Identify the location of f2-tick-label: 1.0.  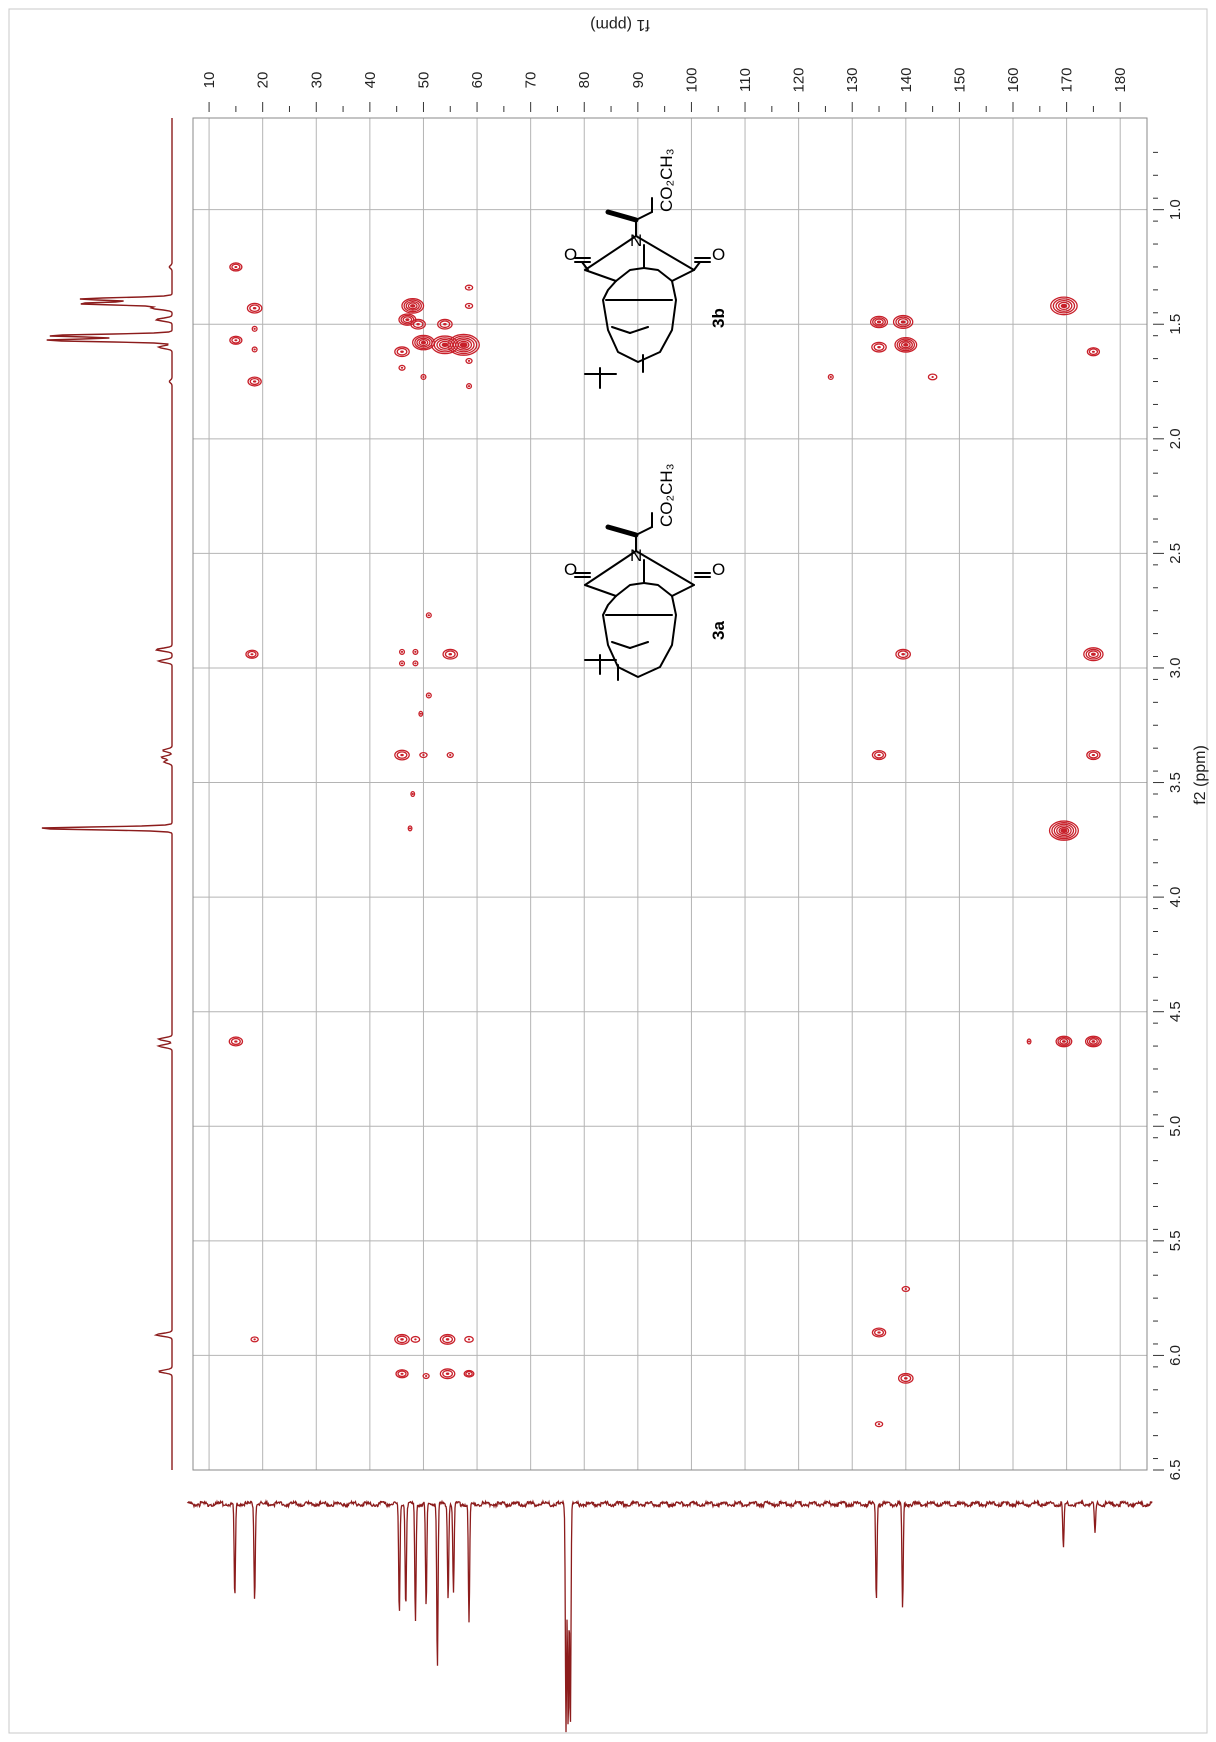
(1175, 209).